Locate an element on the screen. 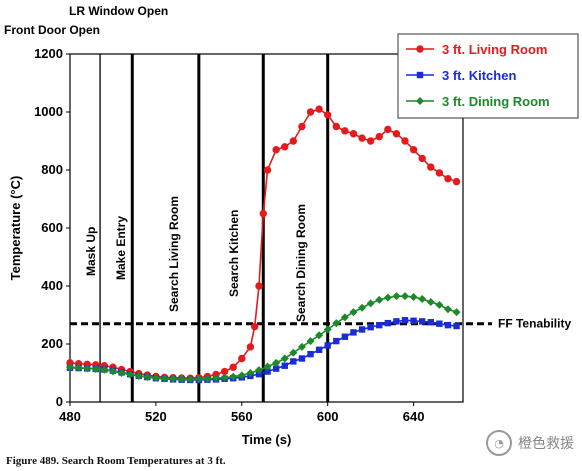  event-label-front-door: Front Door Open is located at coordinates (52, 30).